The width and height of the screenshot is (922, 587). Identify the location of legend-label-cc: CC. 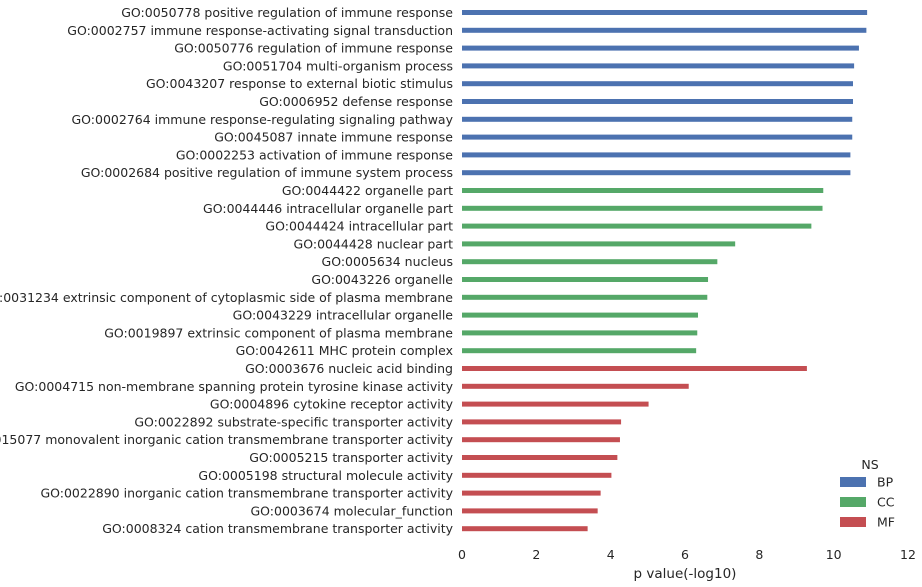
(886, 502).